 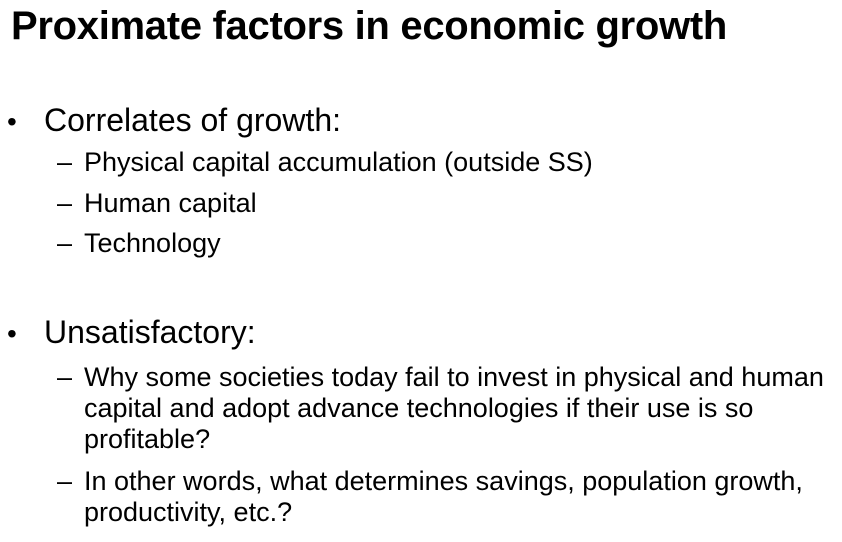 What do you see at coordinates (193, 120) in the screenshot?
I see `bullet-heading: Correlates of growth:` at bounding box center [193, 120].